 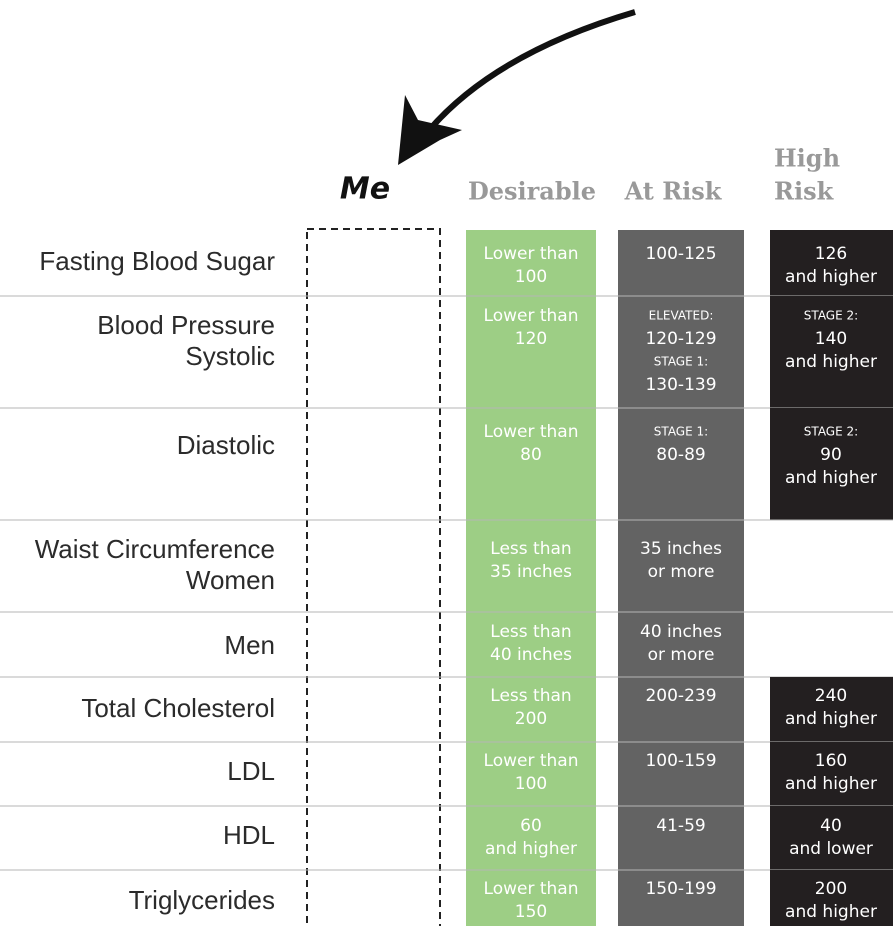 I want to click on row-label: Total Cholesterol, so click(x=178, y=708).